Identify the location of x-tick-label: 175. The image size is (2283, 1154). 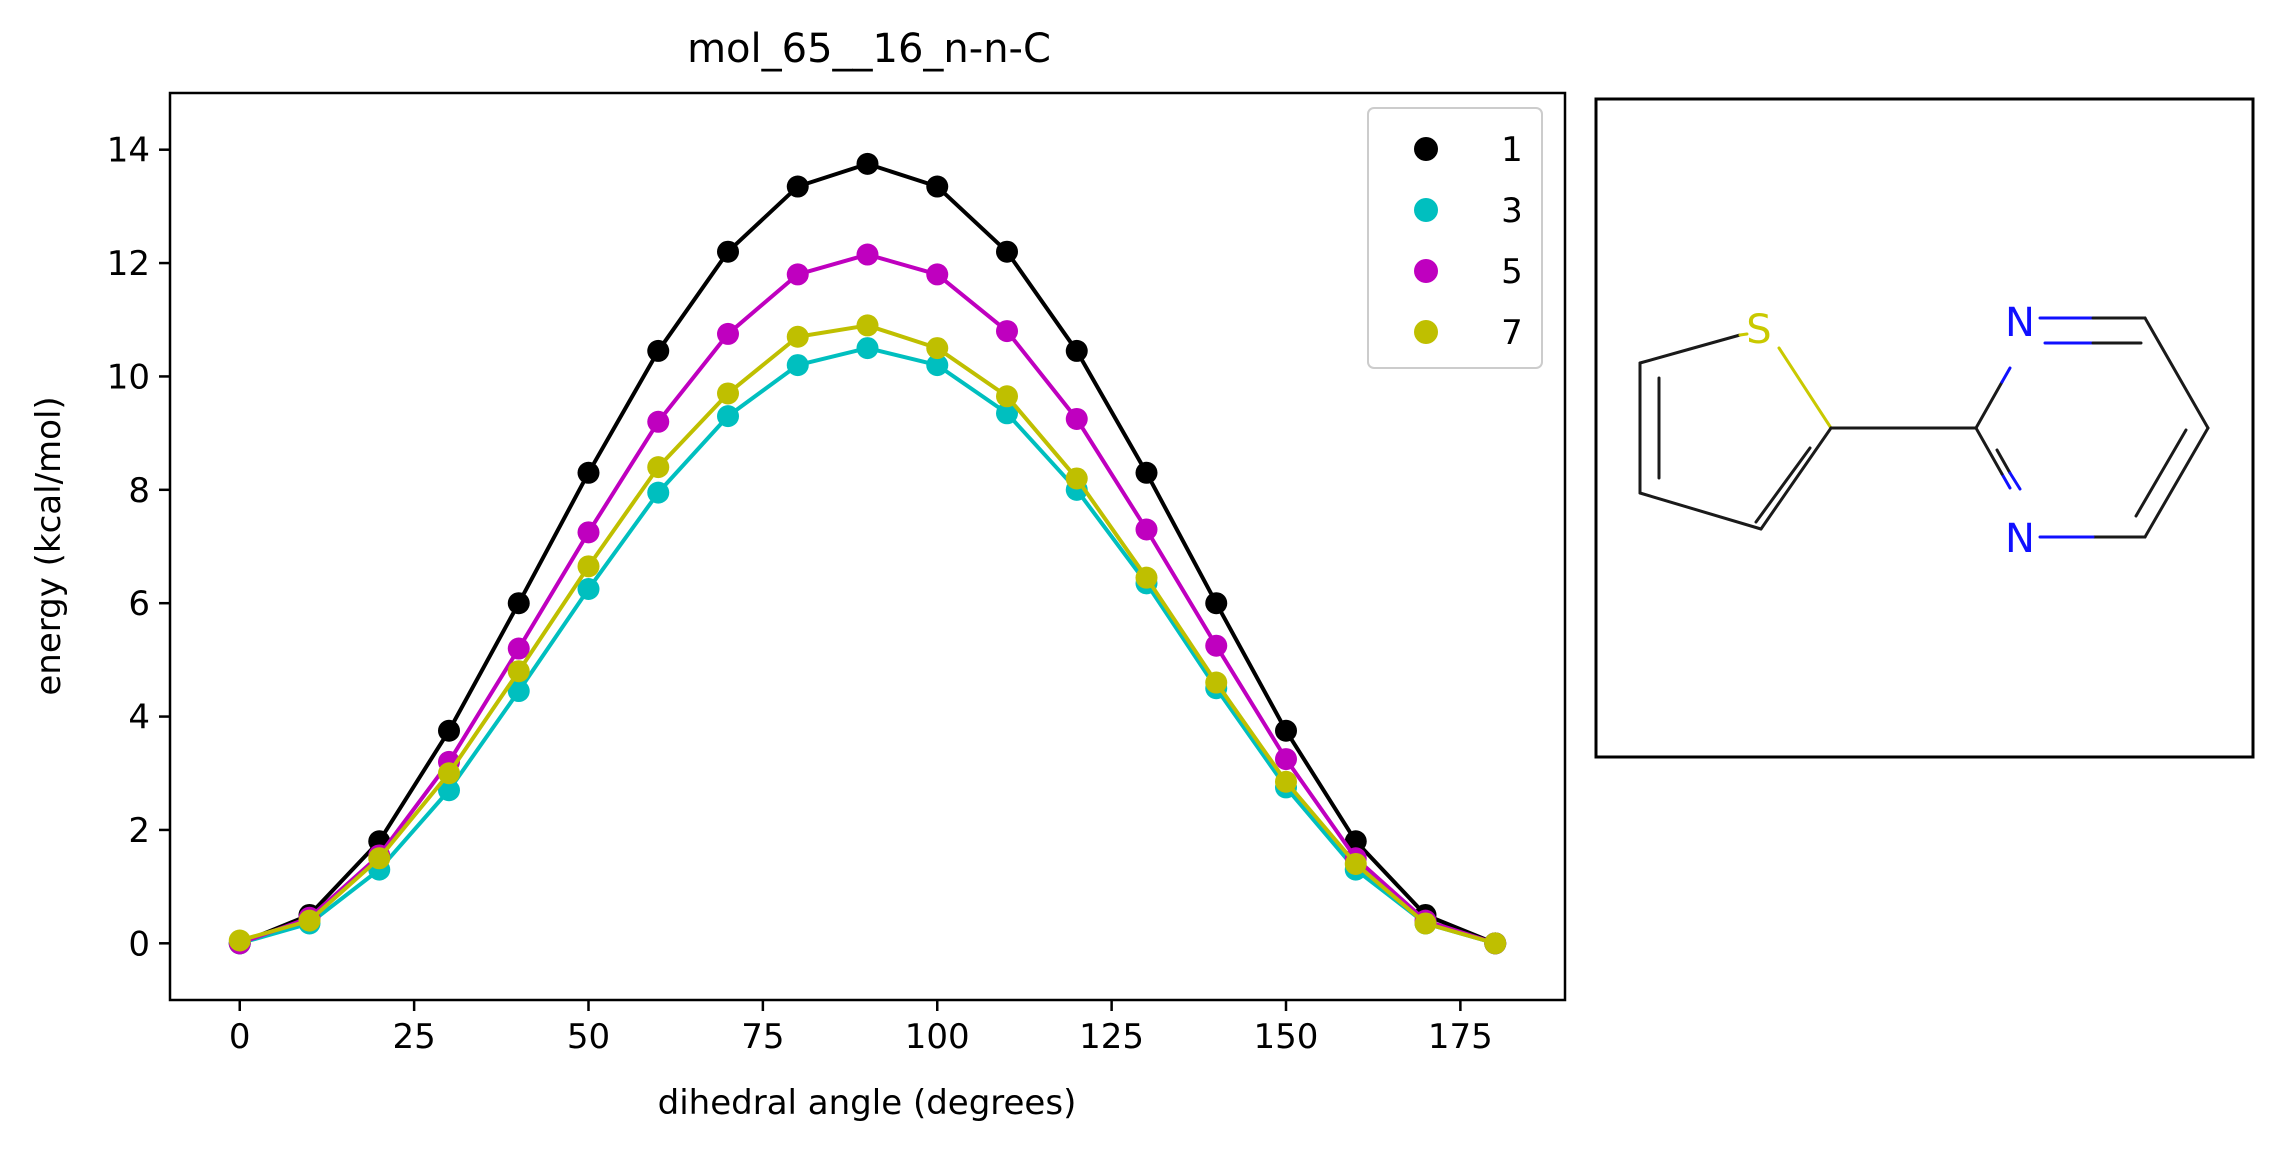
(1460, 1037).